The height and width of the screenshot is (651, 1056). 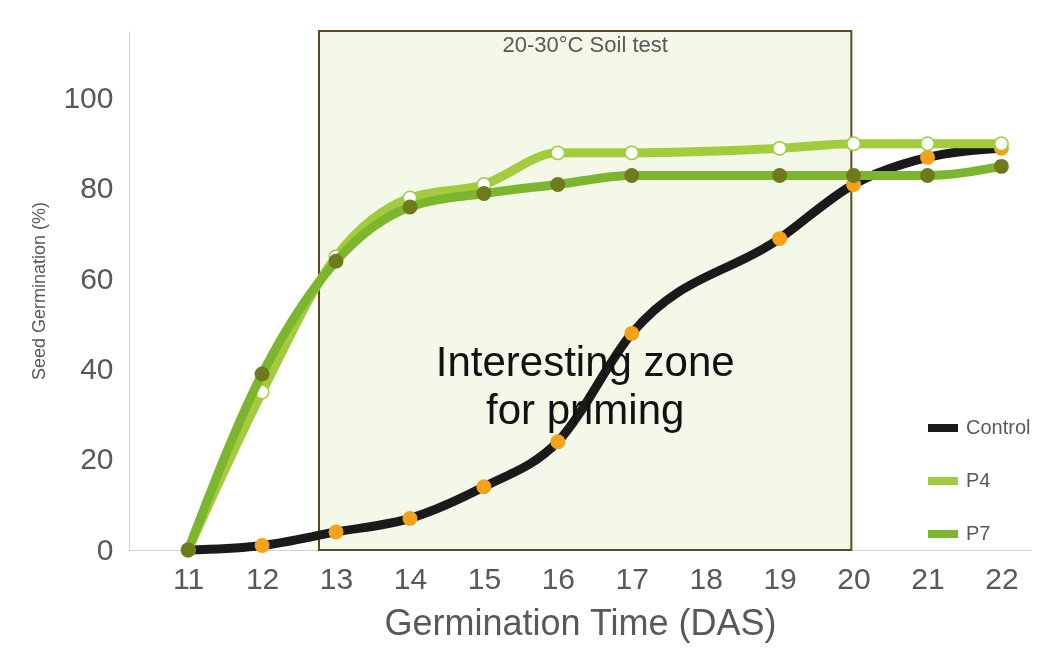 What do you see at coordinates (978, 480) in the screenshot?
I see `legend-label: P4` at bounding box center [978, 480].